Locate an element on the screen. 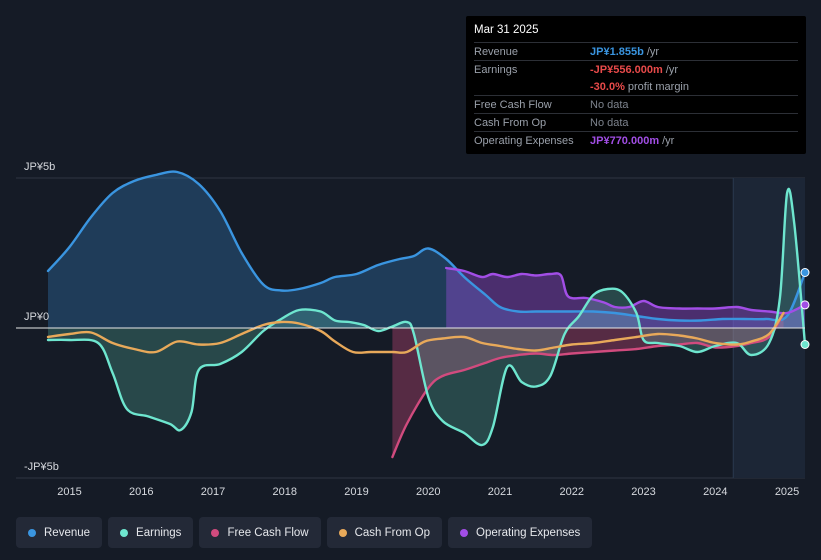 The width and height of the screenshot is (821, 560). legend-item-operating-expenses: Operating Expenses is located at coordinates (520, 532).